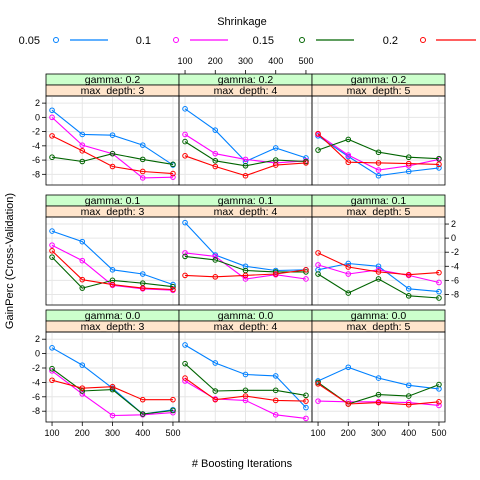 The width and height of the screenshot is (480, 480). Describe the element at coordinates (245, 65) in the screenshot. I see `top-x-axis: 100 200 300 400 500` at that location.